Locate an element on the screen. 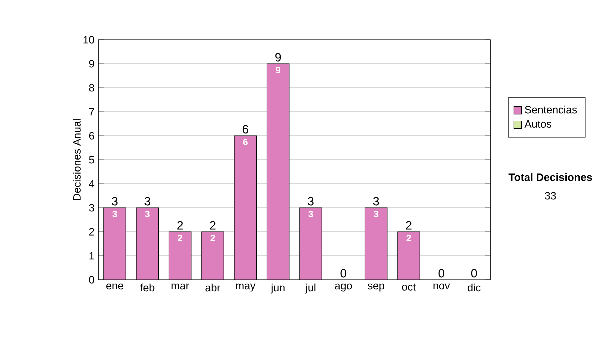 The height and width of the screenshot is (340, 600). x-tick-label: jun is located at coordinates (277, 289).